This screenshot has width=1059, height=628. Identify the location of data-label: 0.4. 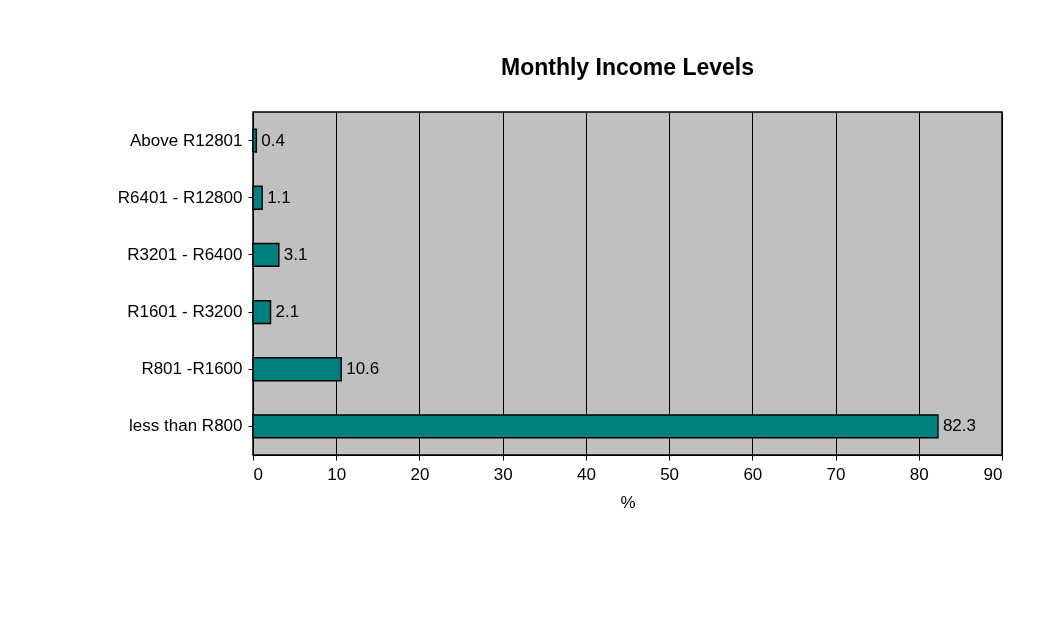
(273, 140).